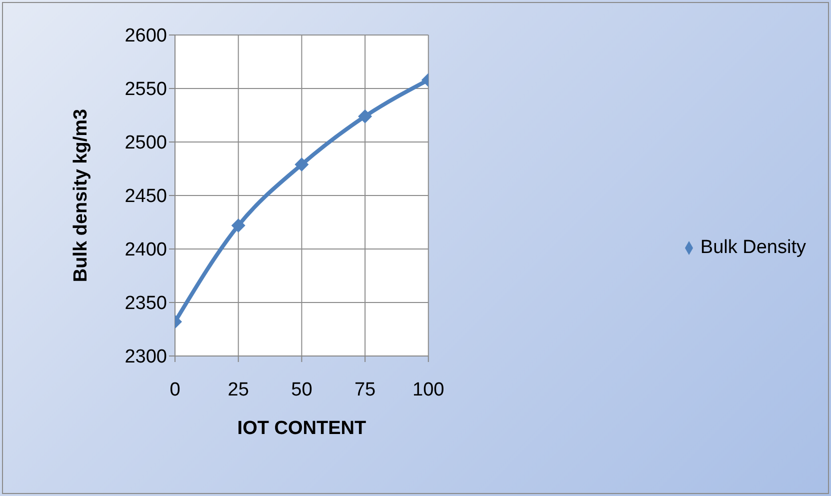  Describe the element at coordinates (145, 357) in the screenshot. I see `y-tick-label: 2300` at that location.